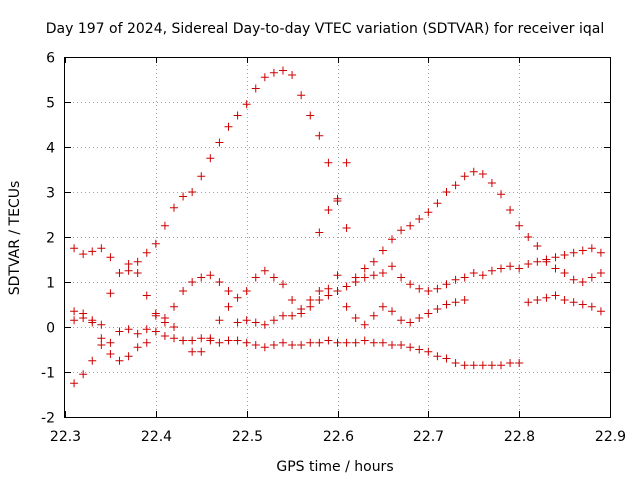 The width and height of the screenshot is (640, 480). Describe the element at coordinates (50, 329) in the screenshot. I see `y-tick-label: 0` at that location.